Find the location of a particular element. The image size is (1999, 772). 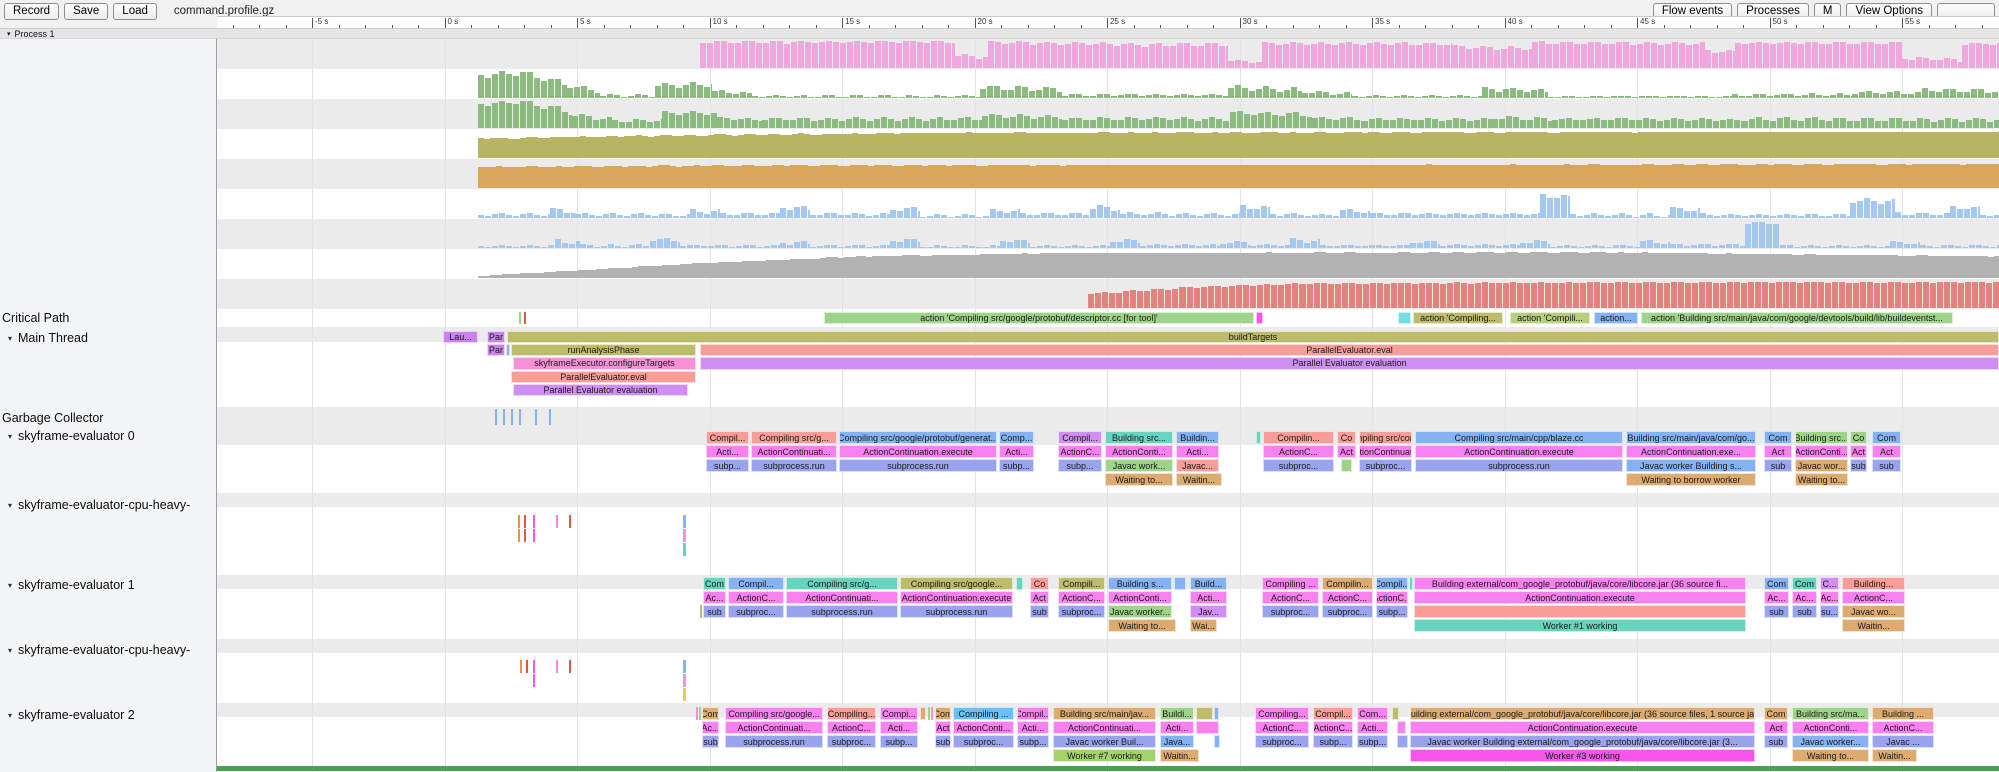

track-label-garbage-collector: Garbage Collector is located at coordinates (52, 418).